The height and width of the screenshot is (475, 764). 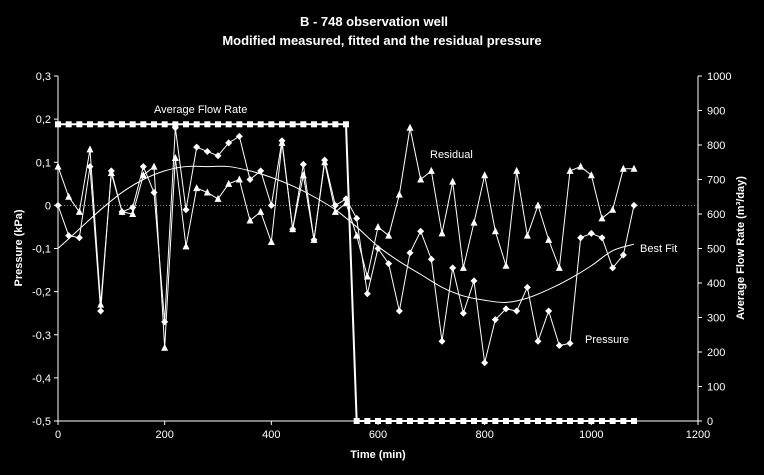 I want to click on y-right-tick-label: 900, so click(x=716, y=112).